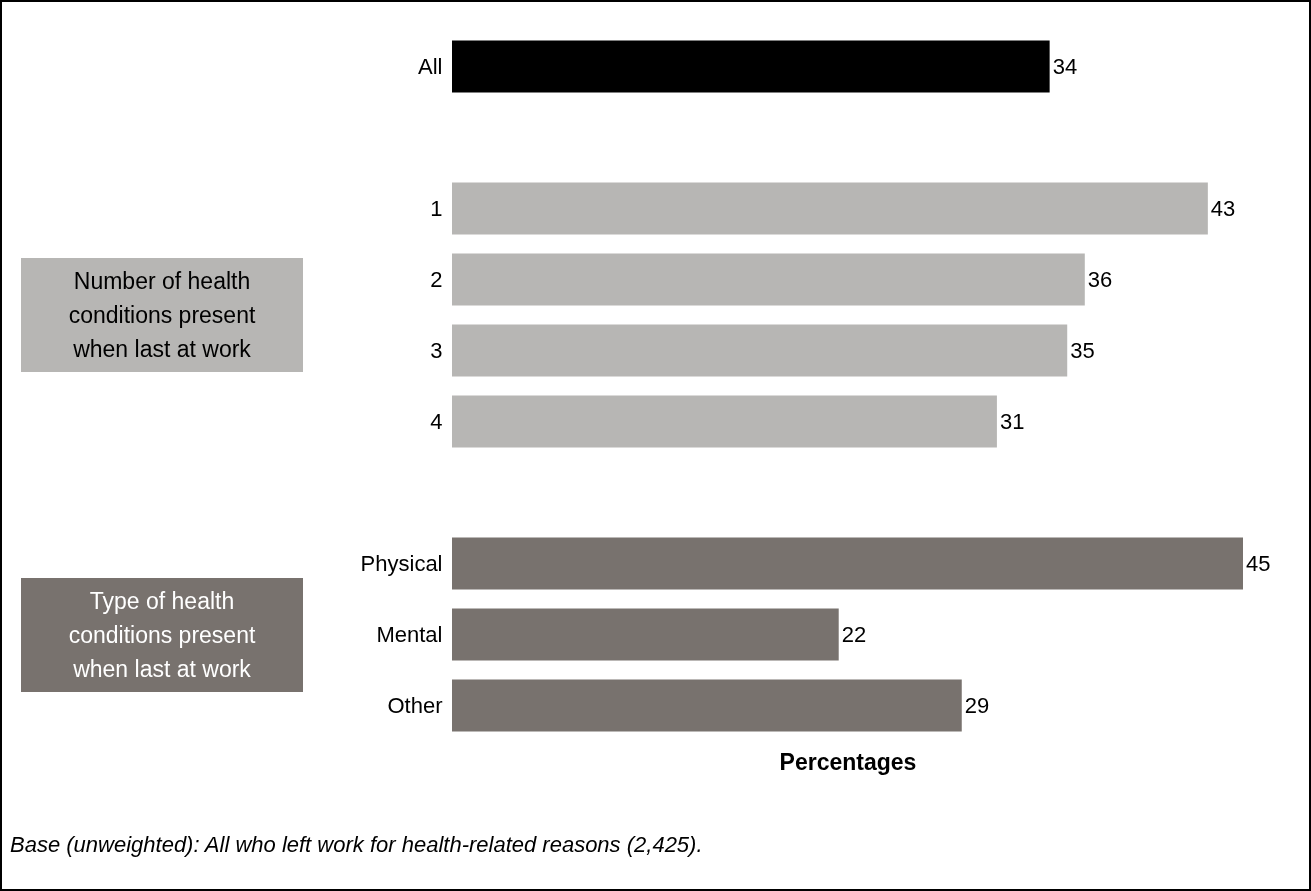 The image size is (1311, 891). Describe the element at coordinates (436, 421) in the screenshot. I see `y-tick-label: 4` at that location.